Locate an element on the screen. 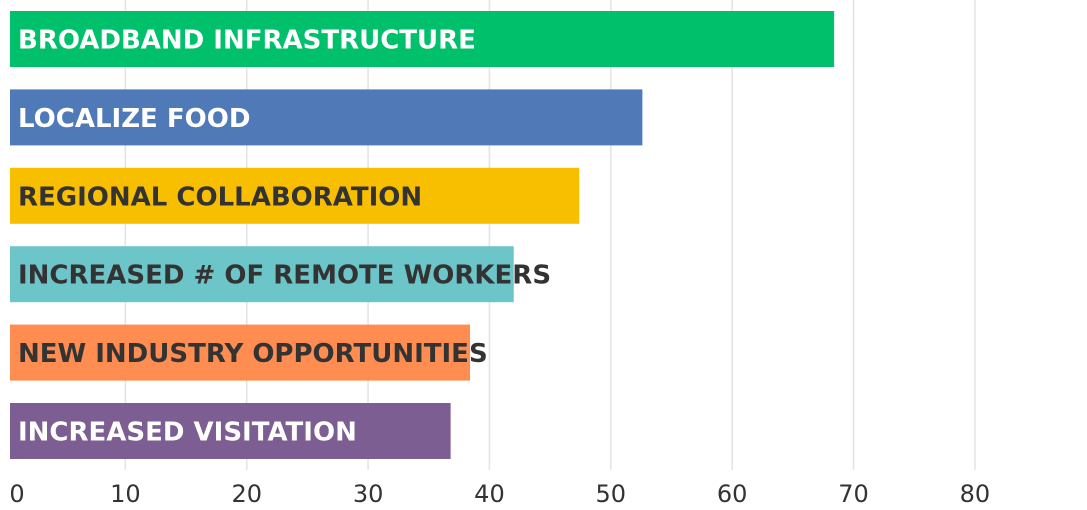 This screenshot has height=510, width=1087. x-tick-label: 10 is located at coordinates (125, 494).